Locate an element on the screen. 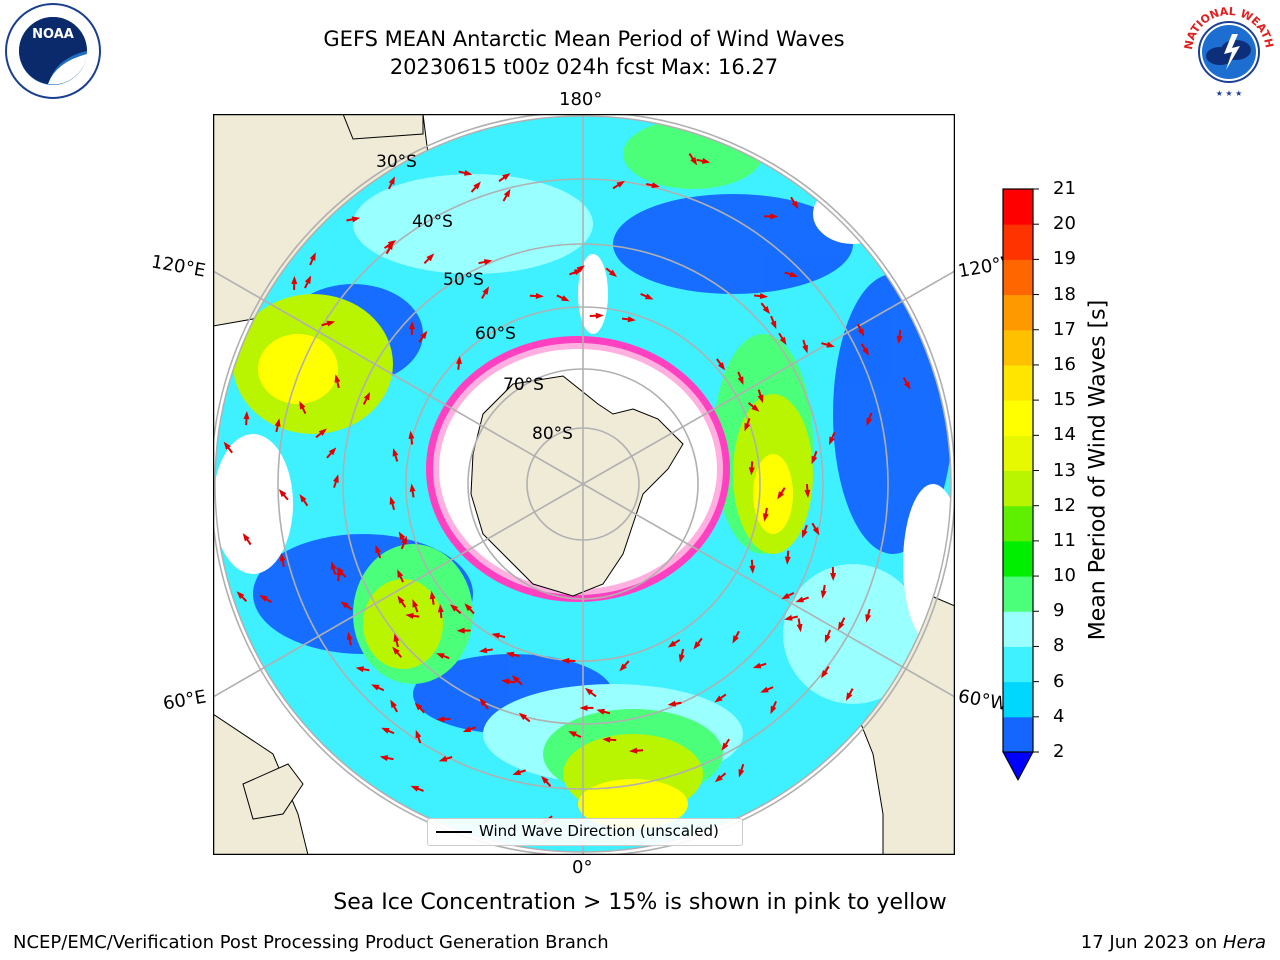 The width and height of the screenshot is (1280, 960). colorbar-tick-label: 8 is located at coordinates (1059, 646).